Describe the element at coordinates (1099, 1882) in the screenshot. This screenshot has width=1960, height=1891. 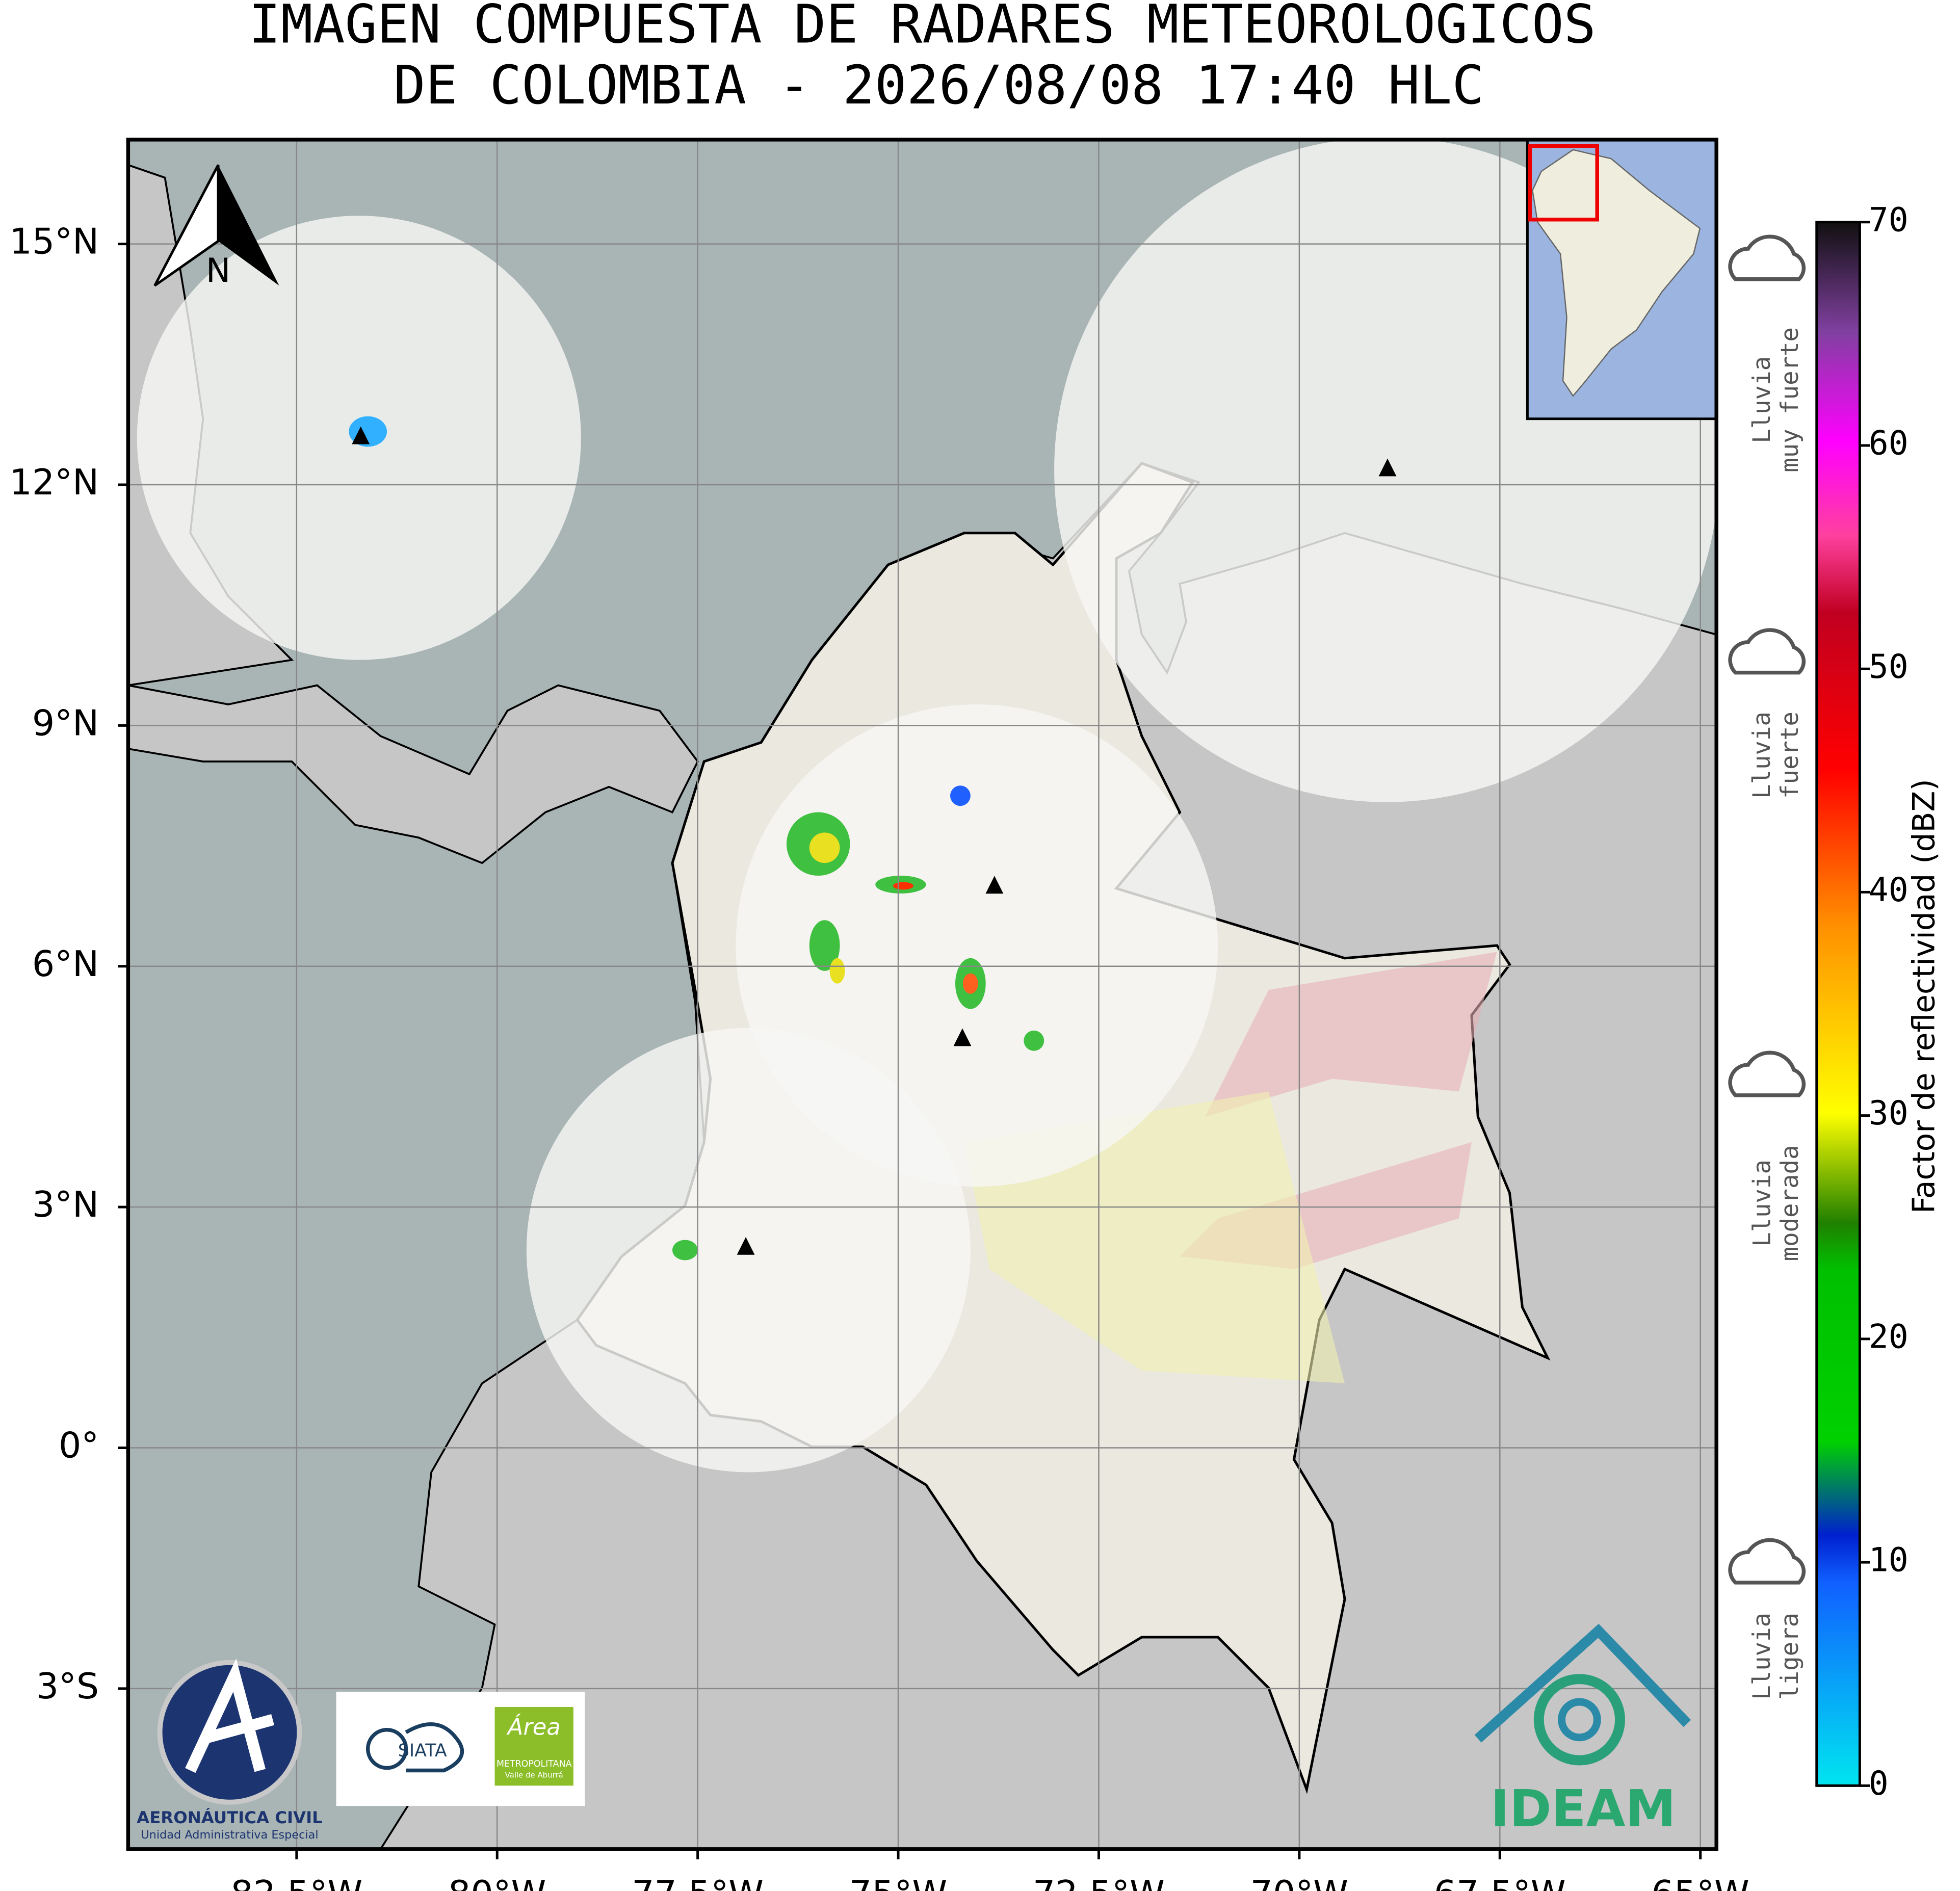
I see `x-tick-label: 72.5°W` at that location.